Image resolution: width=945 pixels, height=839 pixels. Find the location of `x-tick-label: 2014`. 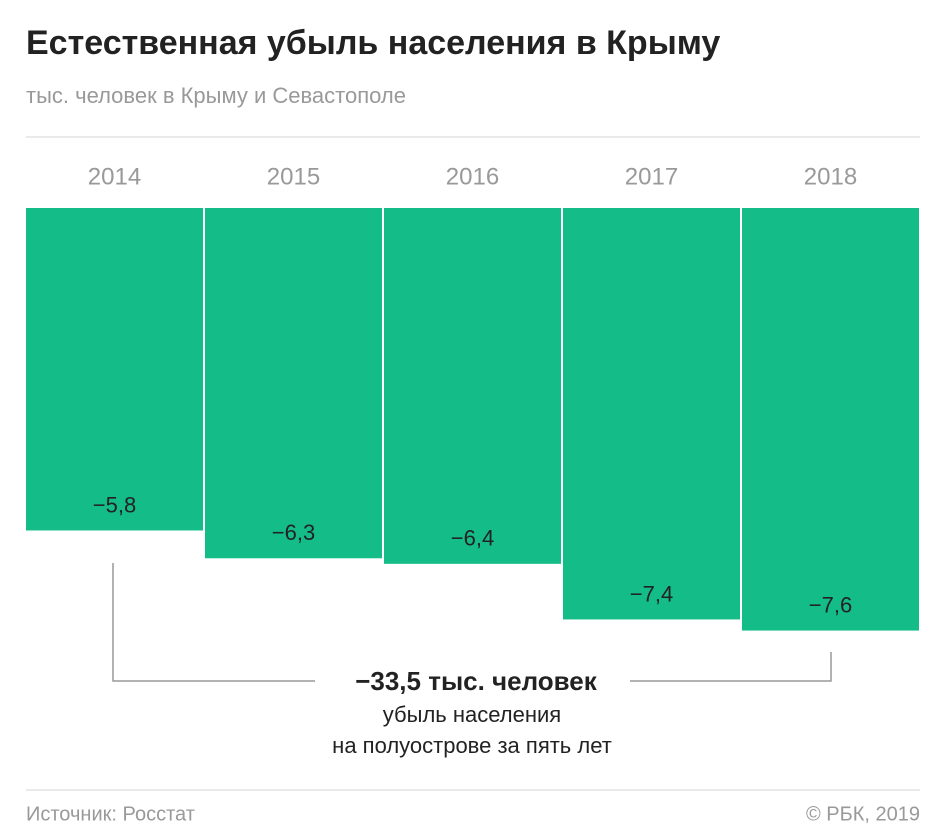

x-tick-label: 2014 is located at coordinates (114, 176).